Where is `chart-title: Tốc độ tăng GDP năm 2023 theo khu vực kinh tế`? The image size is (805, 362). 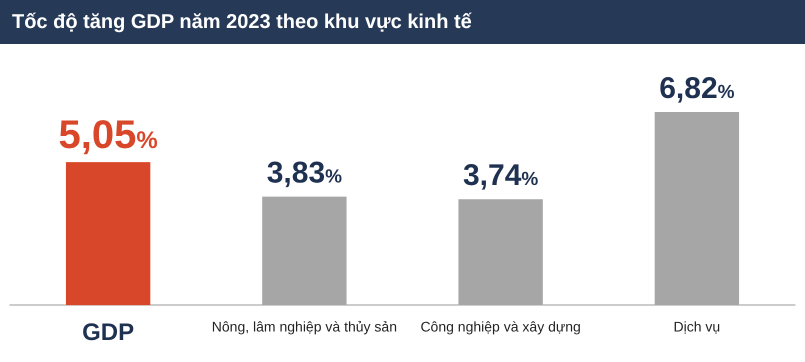
chart-title: Tốc độ tăng GDP năm 2023 theo khu vực kinh tế is located at coordinates (402, 22).